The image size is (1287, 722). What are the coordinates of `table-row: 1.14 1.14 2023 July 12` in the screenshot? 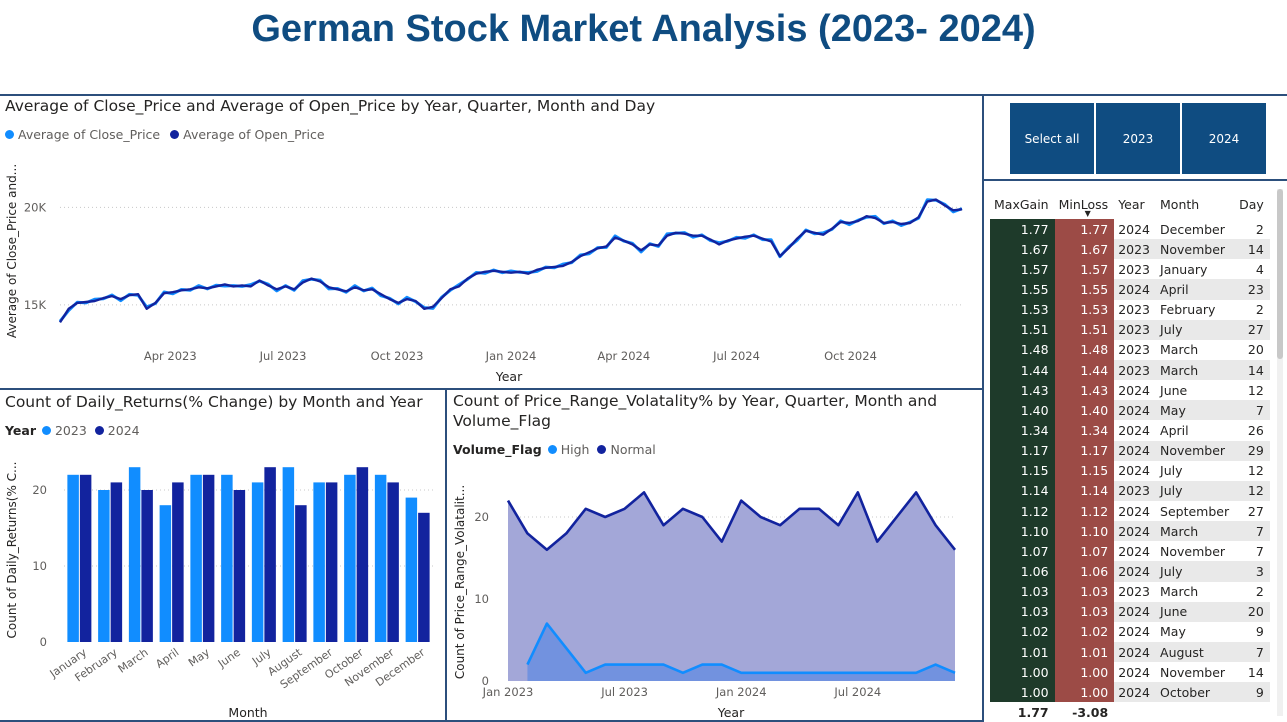 It's located at (1130, 490).